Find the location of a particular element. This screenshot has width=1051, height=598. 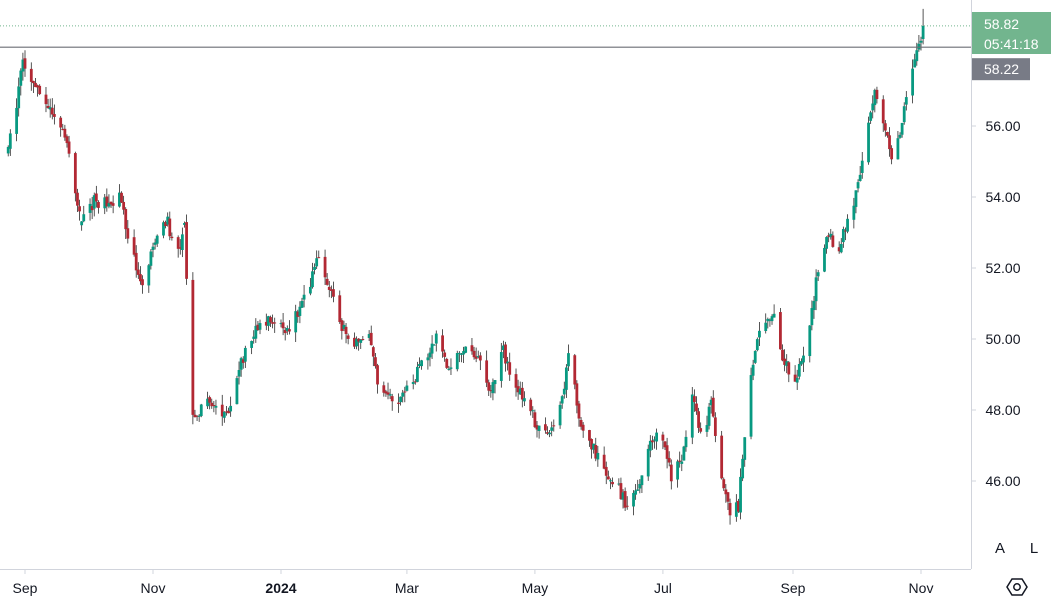

time-tick-label-6: Sep is located at coordinates (793, 588).